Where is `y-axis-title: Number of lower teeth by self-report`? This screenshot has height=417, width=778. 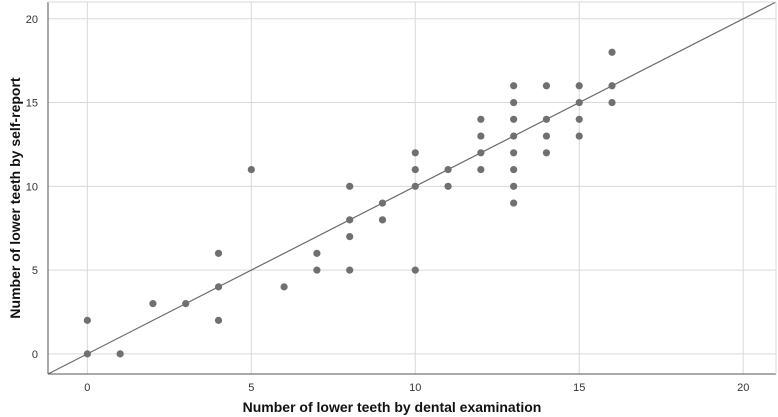
y-axis-title: Number of lower teeth by self-report is located at coordinates (15, 197).